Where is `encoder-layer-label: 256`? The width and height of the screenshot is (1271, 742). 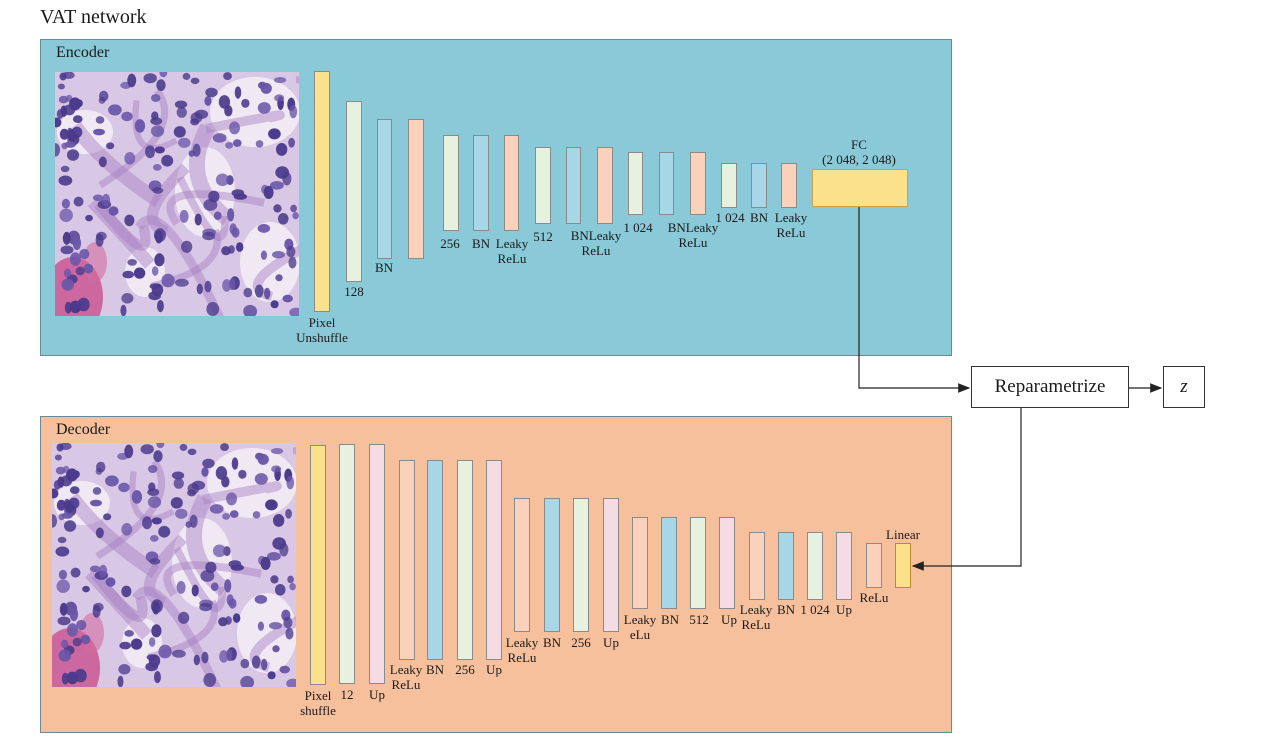 encoder-layer-label: 256 is located at coordinates (450, 243).